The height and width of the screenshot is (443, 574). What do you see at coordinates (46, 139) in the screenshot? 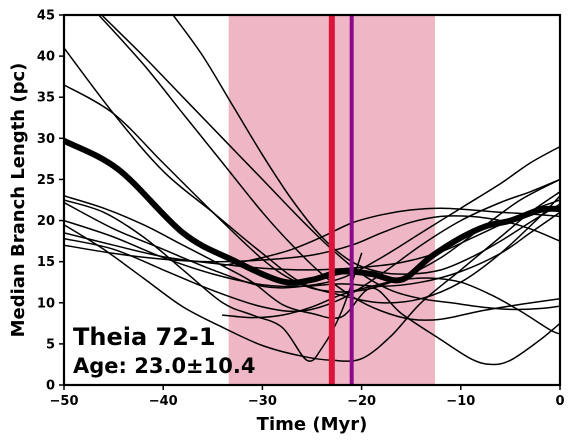
I see `y-tick-label: 30` at bounding box center [46, 139].